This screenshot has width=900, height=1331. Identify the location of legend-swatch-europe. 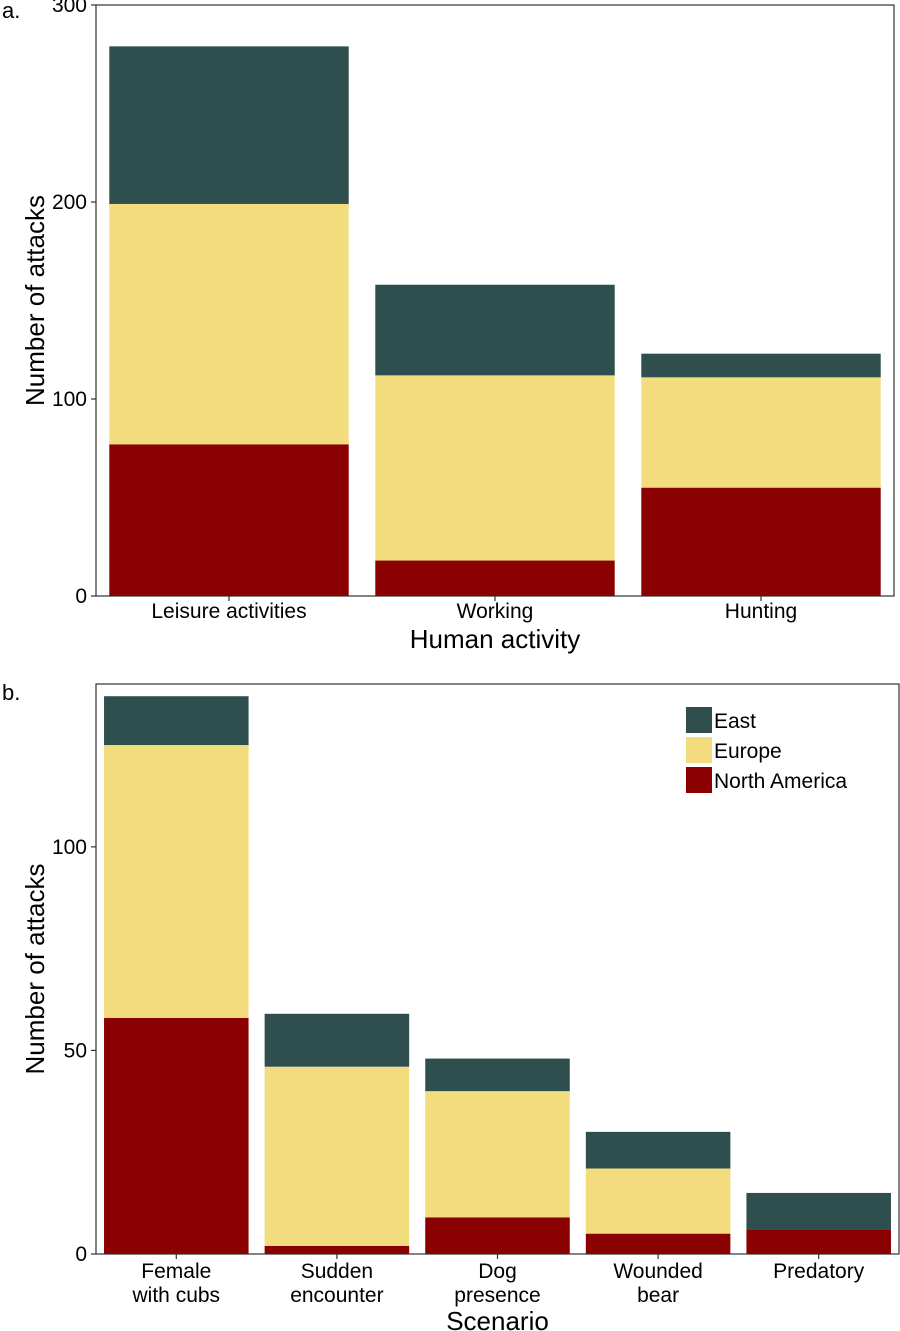
(699, 750).